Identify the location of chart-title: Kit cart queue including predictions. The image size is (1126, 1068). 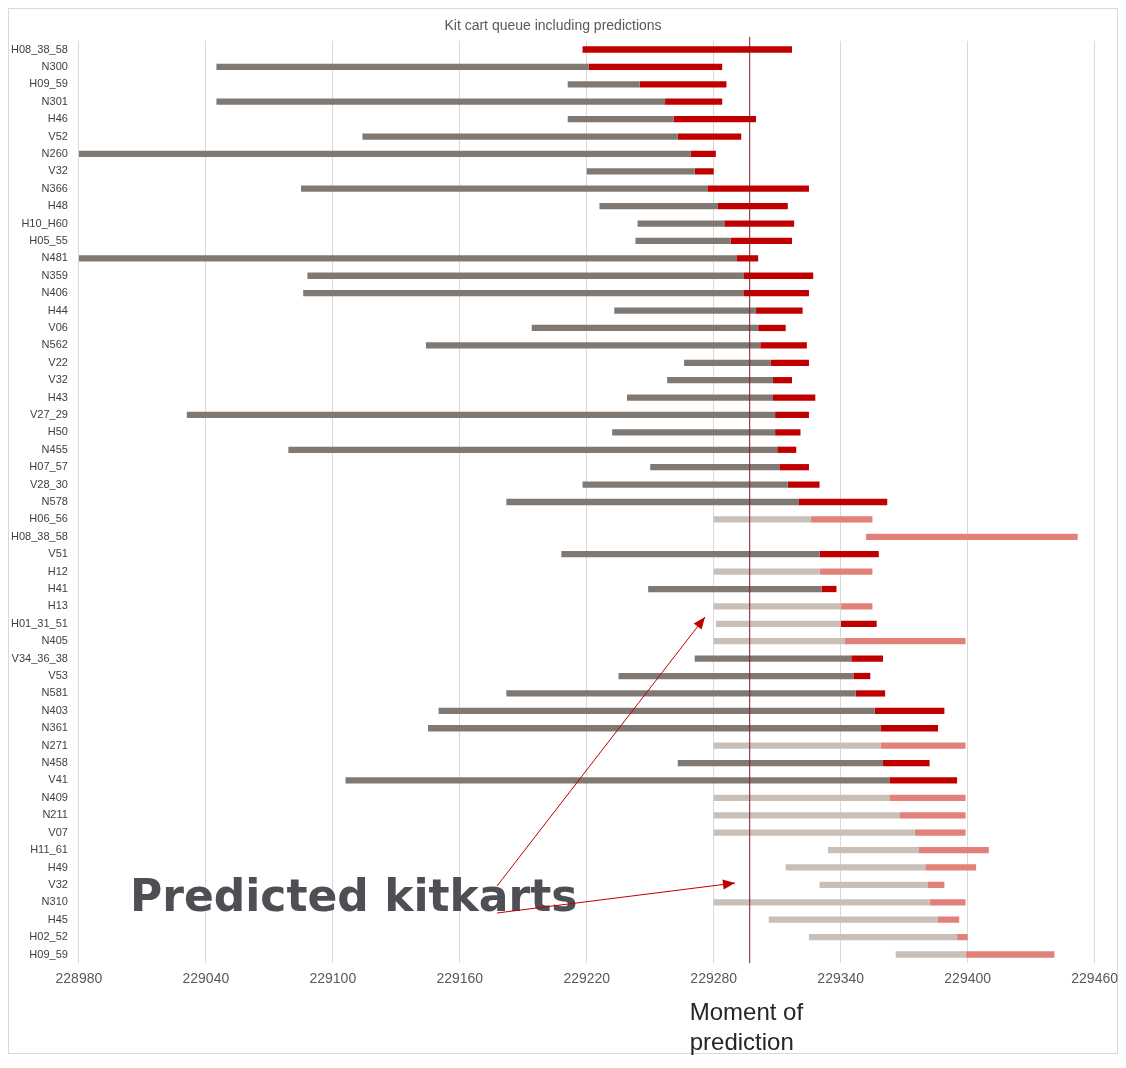
(553, 25).